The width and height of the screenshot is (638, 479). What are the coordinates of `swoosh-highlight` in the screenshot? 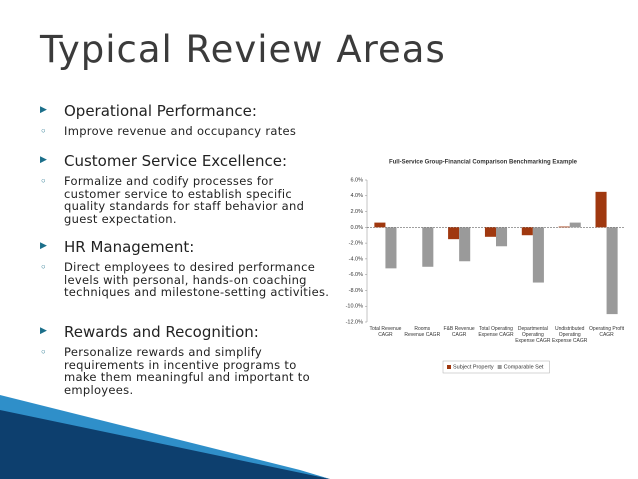 It's located at (165, 437).